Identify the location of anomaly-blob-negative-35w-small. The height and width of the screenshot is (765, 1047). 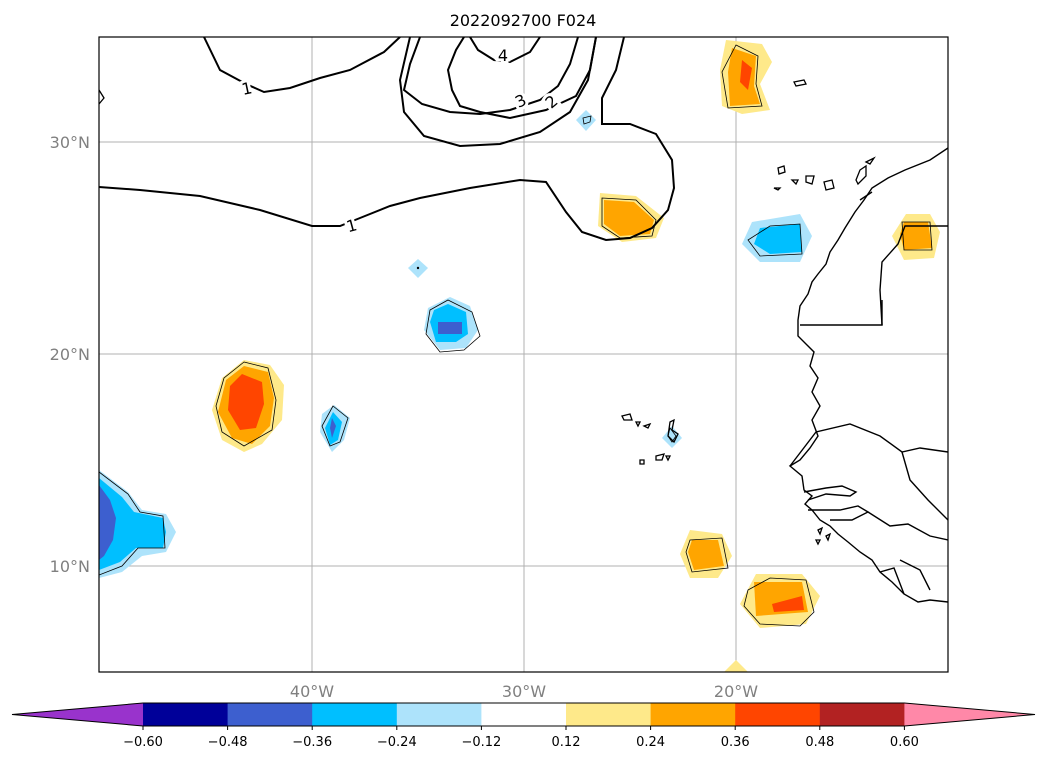
(418, 268).